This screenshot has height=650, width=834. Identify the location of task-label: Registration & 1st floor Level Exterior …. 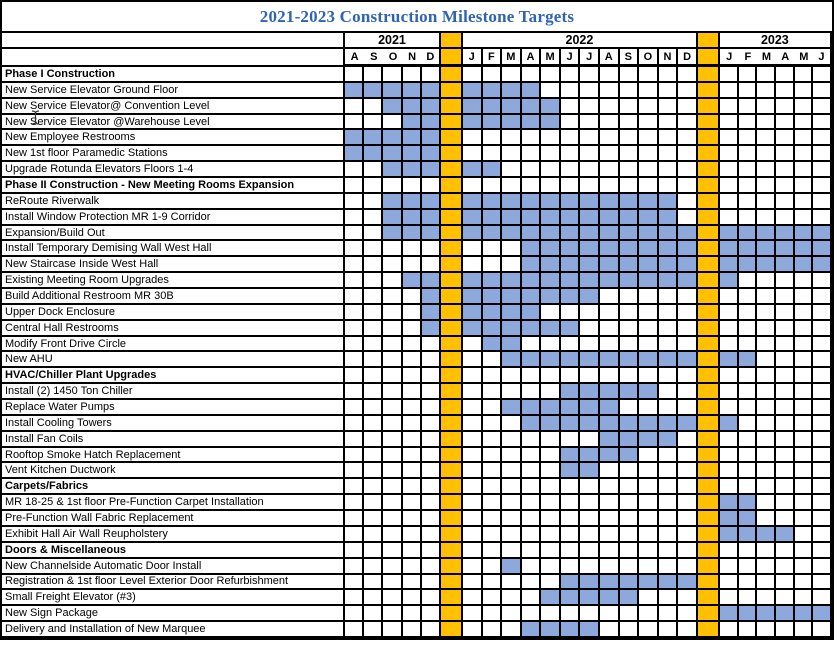
(173, 582).